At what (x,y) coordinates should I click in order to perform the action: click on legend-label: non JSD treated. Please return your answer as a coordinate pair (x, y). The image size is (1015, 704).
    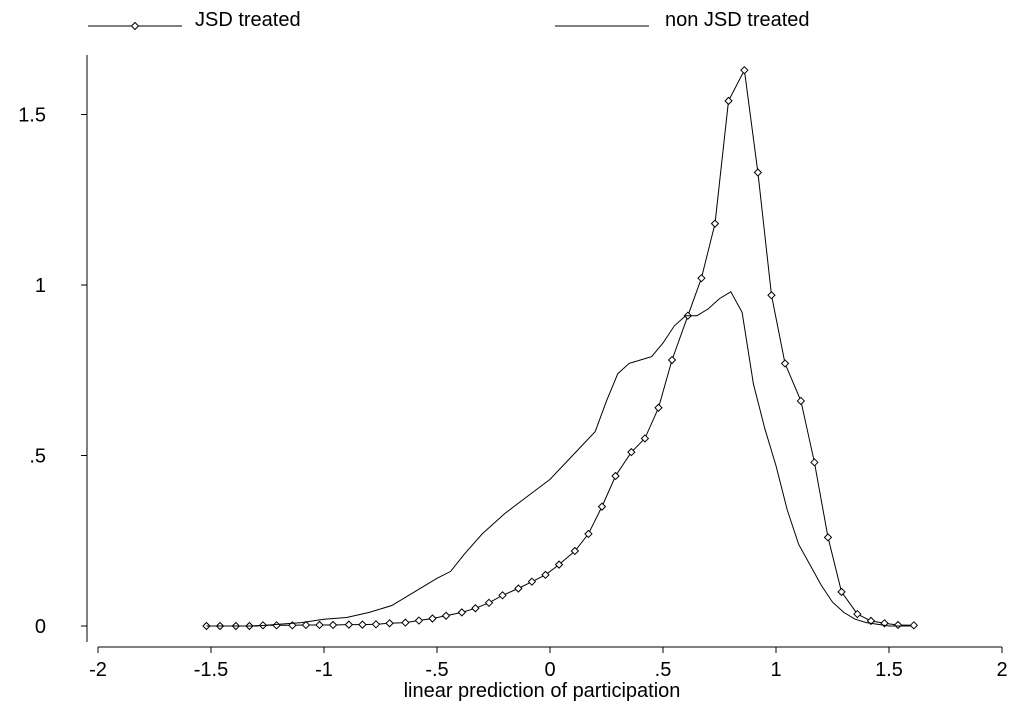
    Looking at the image, I should click on (737, 20).